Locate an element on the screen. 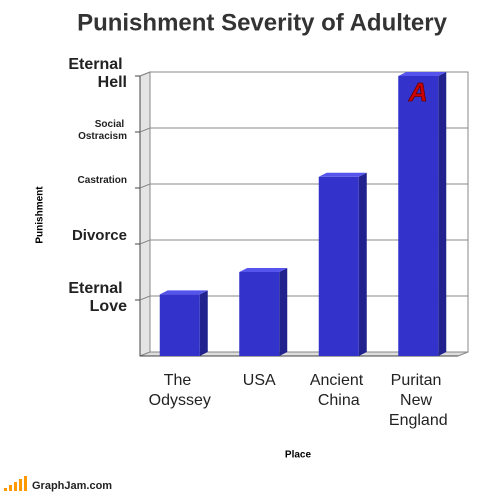 The width and height of the screenshot is (500, 493). annotation: A is located at coordinates (418, 92).